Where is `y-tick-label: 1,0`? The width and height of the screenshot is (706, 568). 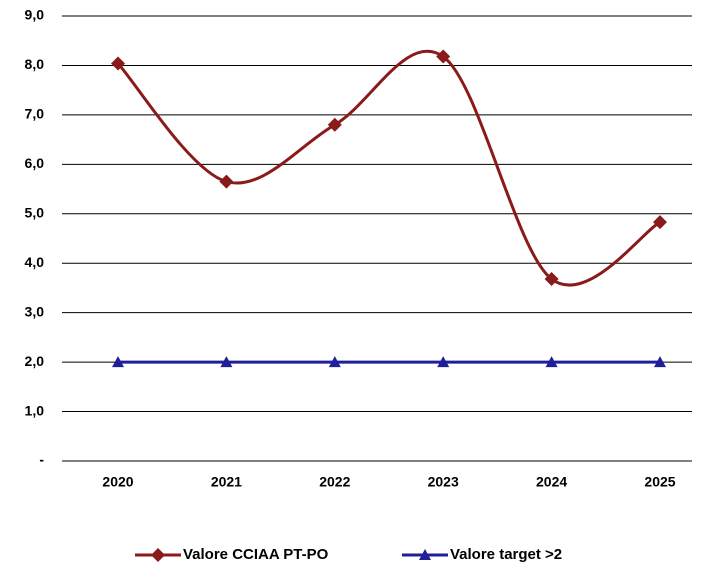 y-tick-label: 1,0 is located at coordinates (35, 410).